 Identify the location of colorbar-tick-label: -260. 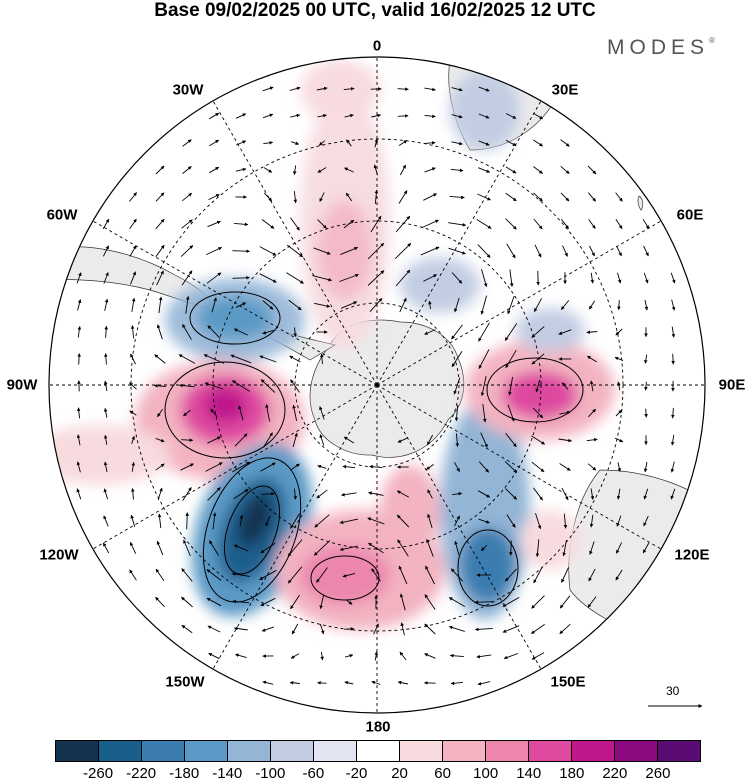
(98, 773).